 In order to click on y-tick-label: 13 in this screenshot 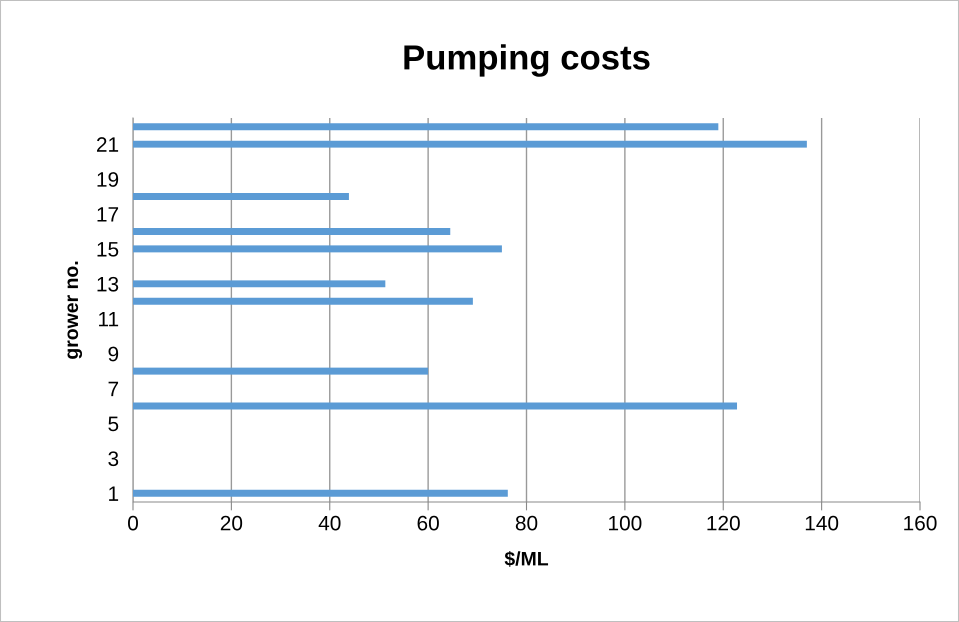, I will do `click(108, 284)`.